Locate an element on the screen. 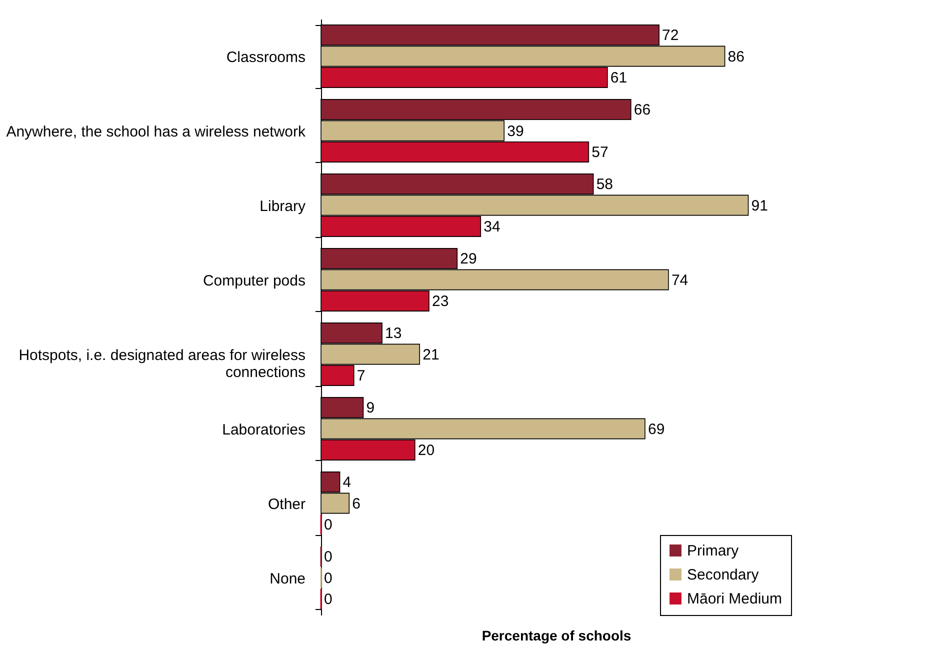  x-axis-title: Percentage of schools is located at coordinates (557, 636).